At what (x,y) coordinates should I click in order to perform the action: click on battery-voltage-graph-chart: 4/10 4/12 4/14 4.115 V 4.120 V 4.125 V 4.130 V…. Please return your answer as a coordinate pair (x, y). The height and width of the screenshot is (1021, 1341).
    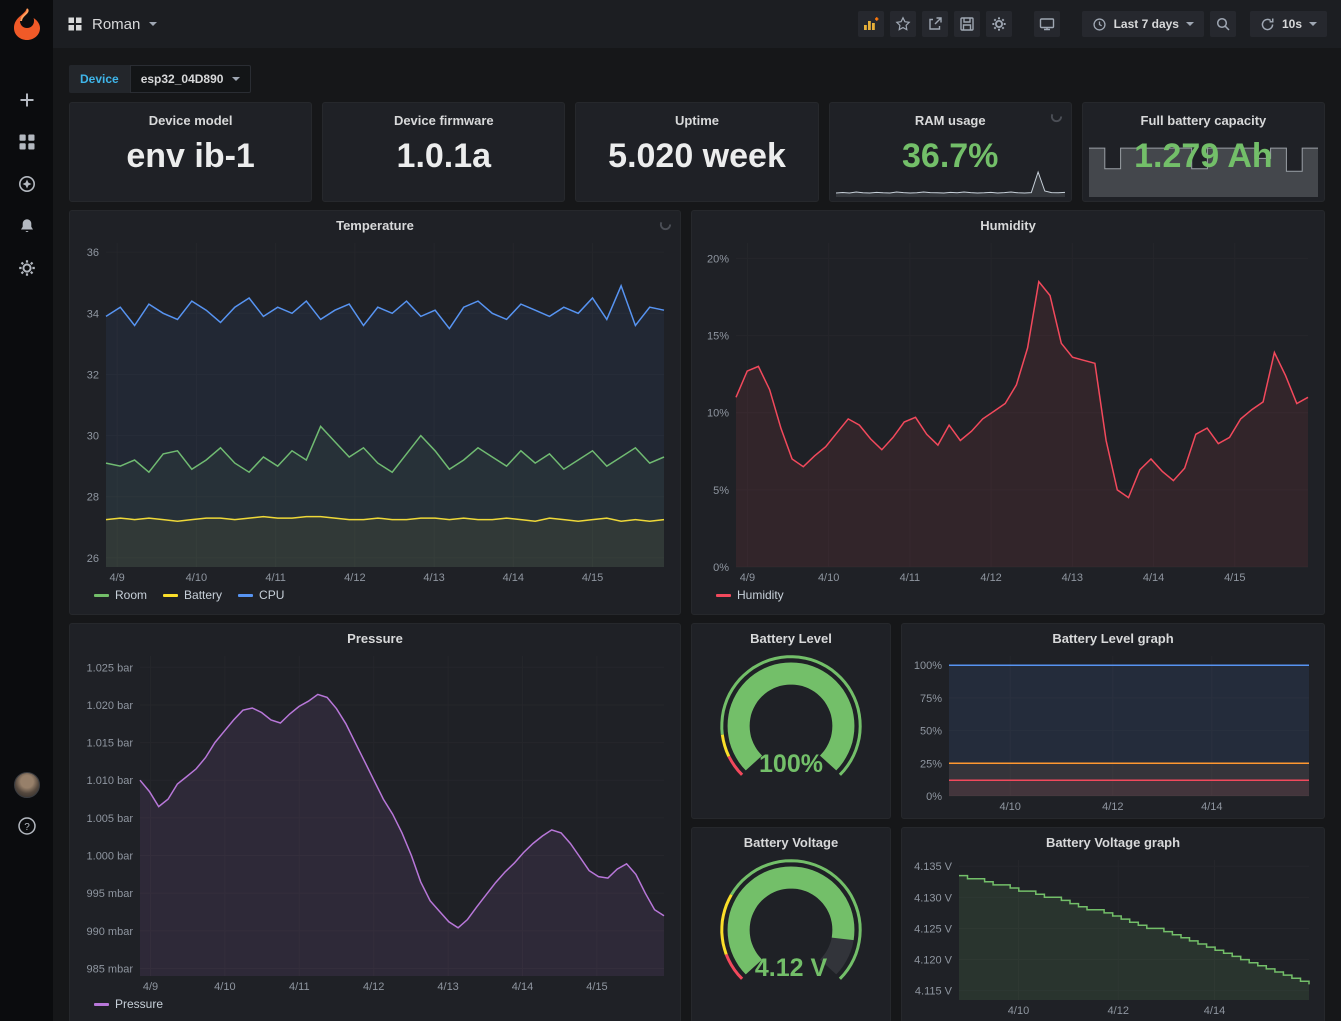
    Looking at the image, I should click on (1113, 936).